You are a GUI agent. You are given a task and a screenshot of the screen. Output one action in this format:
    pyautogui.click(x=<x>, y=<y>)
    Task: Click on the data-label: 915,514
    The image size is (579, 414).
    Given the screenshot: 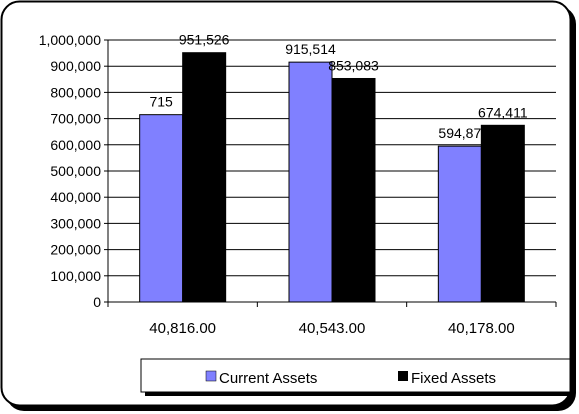 What is the action you would take?
    pyautogui.click(x=310, y=49)
    